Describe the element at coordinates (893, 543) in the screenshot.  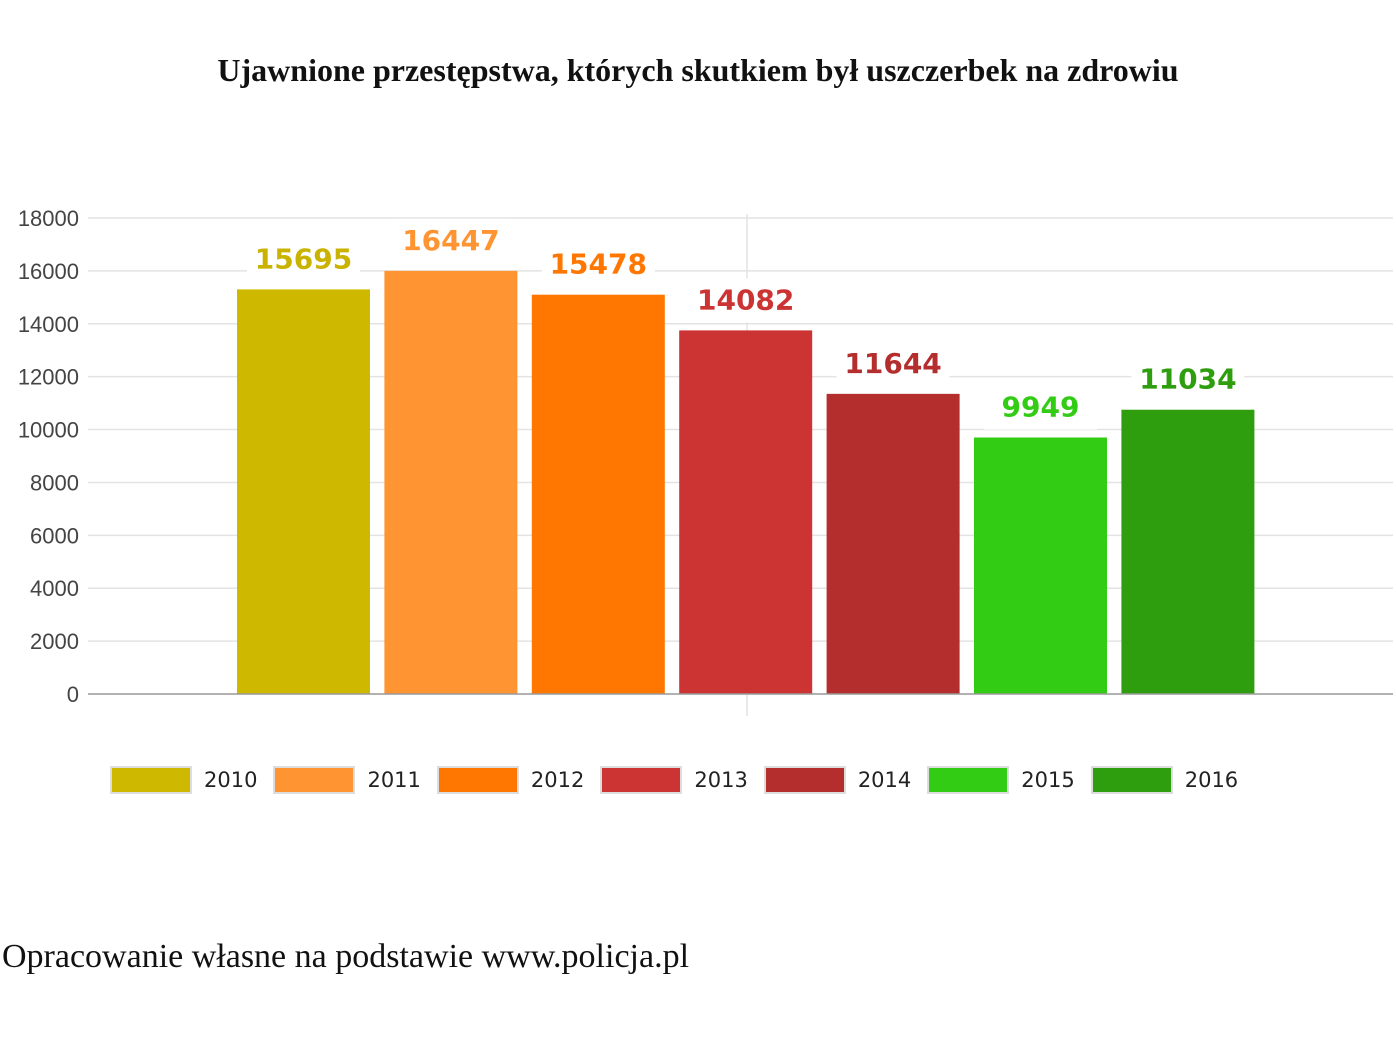
I see `bar-2014` at that location.